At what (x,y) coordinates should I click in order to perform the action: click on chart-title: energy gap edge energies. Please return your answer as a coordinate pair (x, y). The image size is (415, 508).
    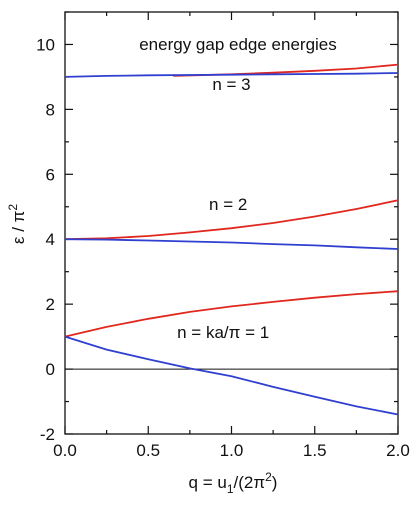
    Looking at the image, I should click on (238, 44).